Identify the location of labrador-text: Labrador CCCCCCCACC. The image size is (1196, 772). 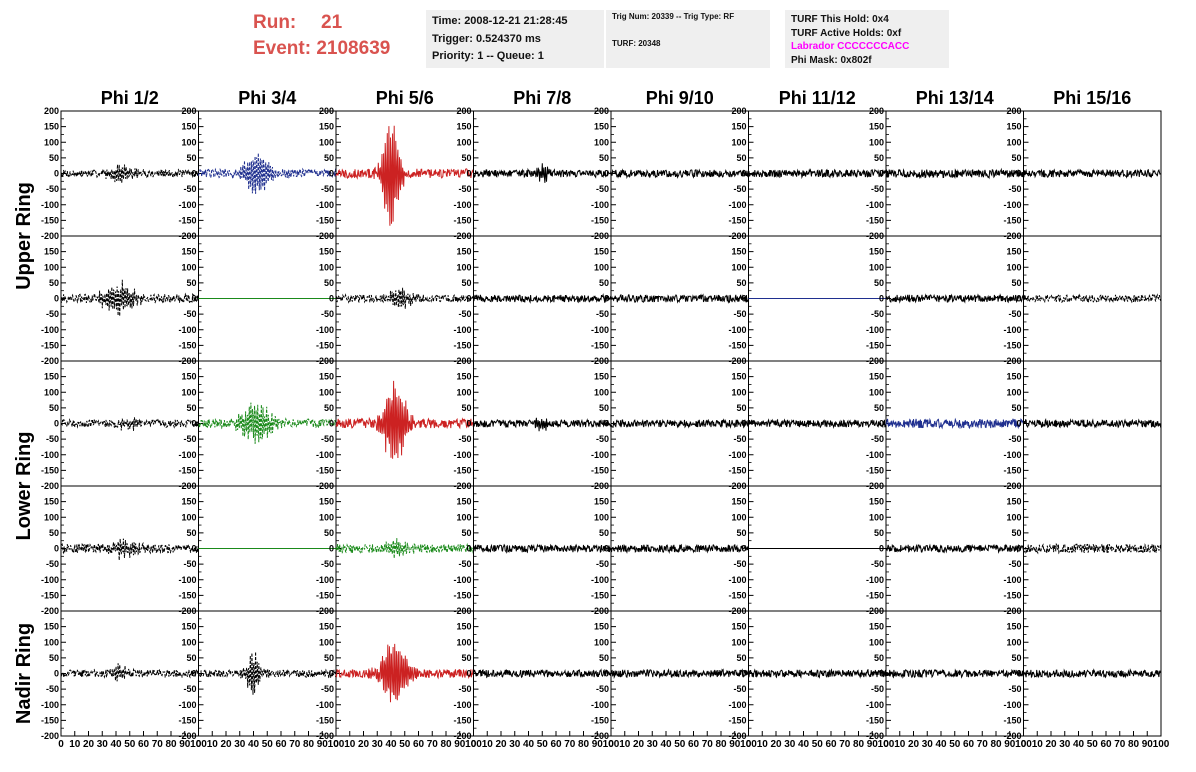
(850, 46).